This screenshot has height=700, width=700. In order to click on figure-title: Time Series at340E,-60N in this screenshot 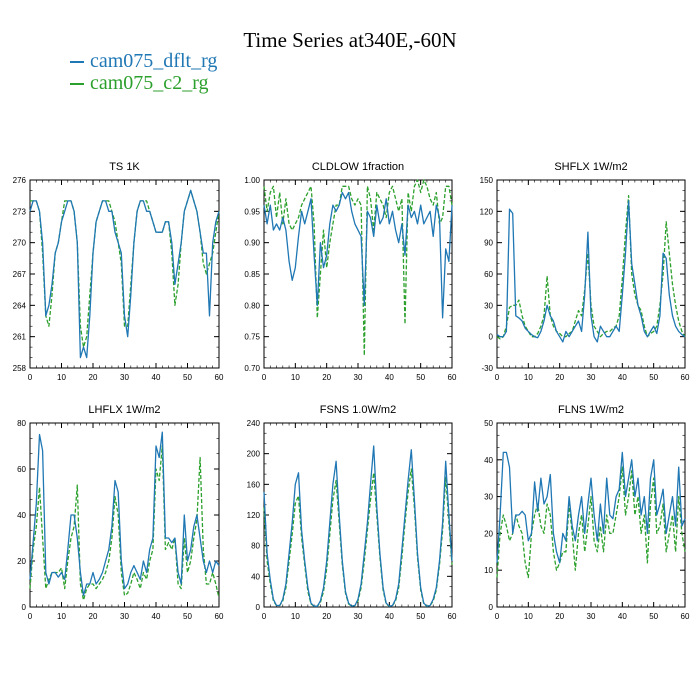, I will do `click(350, 40)`.